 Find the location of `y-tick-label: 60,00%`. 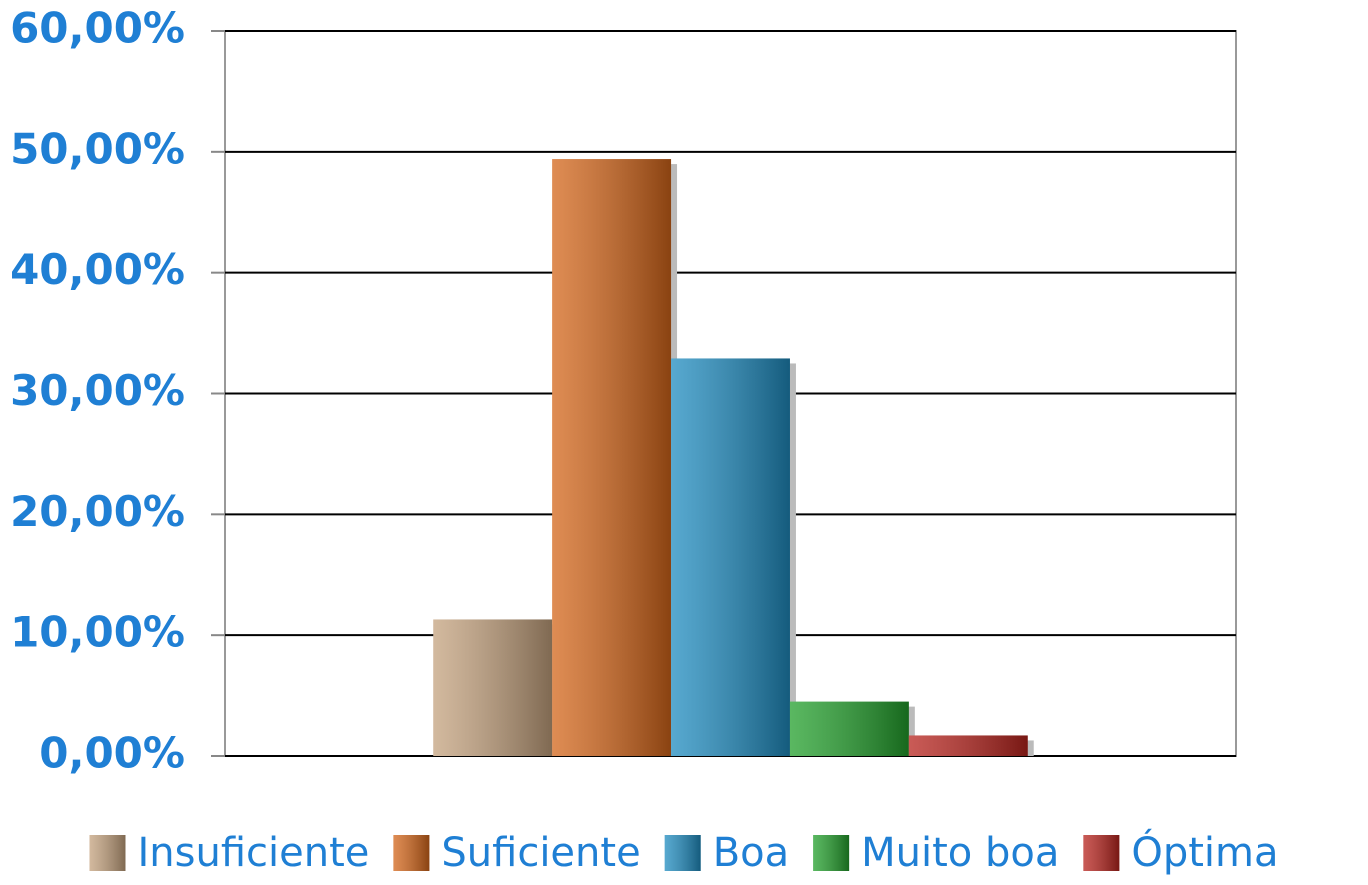

y-tick-label: 60,00% is located at coordinates (97, 28).